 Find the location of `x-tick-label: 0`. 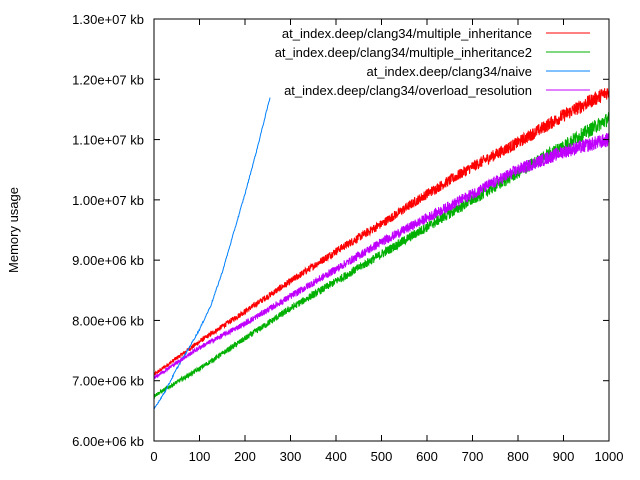

x-tick-label: 0 is located at coordinates (153, 456).